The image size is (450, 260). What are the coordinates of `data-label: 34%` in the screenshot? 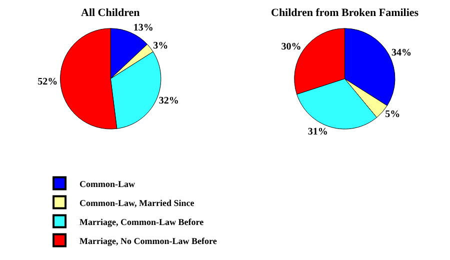 It's located at (402, 53).